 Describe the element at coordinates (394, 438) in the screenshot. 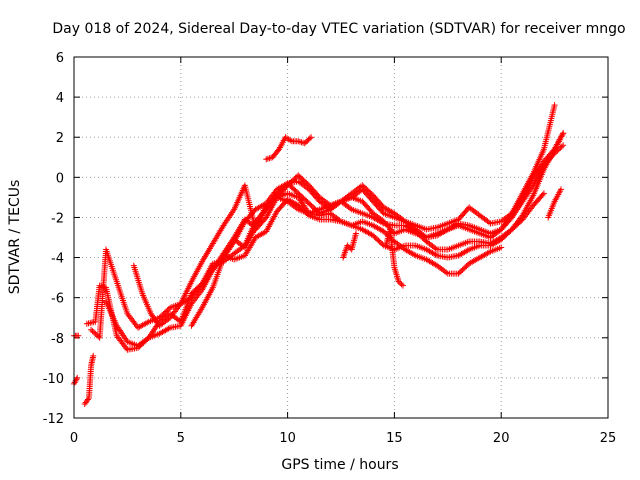

I see `x-tick-label: 15` at that location.